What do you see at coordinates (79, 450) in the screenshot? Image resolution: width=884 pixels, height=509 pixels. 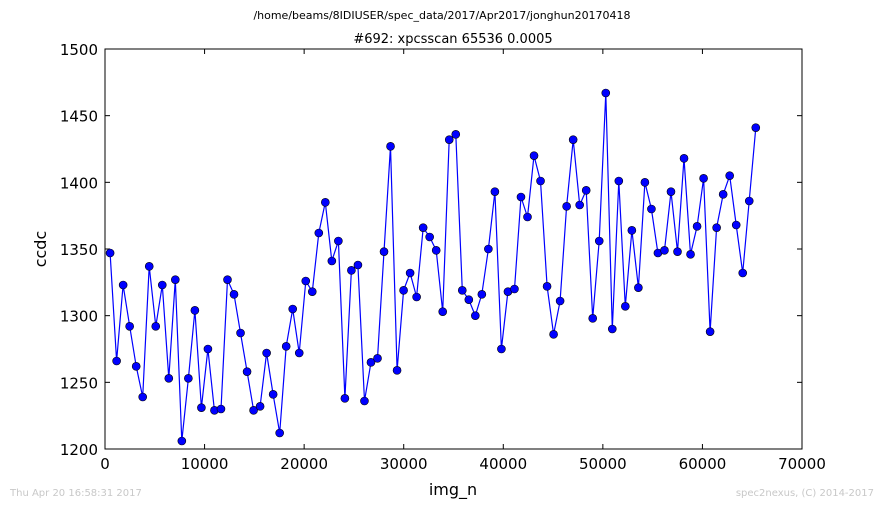 I see `y-tick-label: 1200` at bounding box center [79, 450].